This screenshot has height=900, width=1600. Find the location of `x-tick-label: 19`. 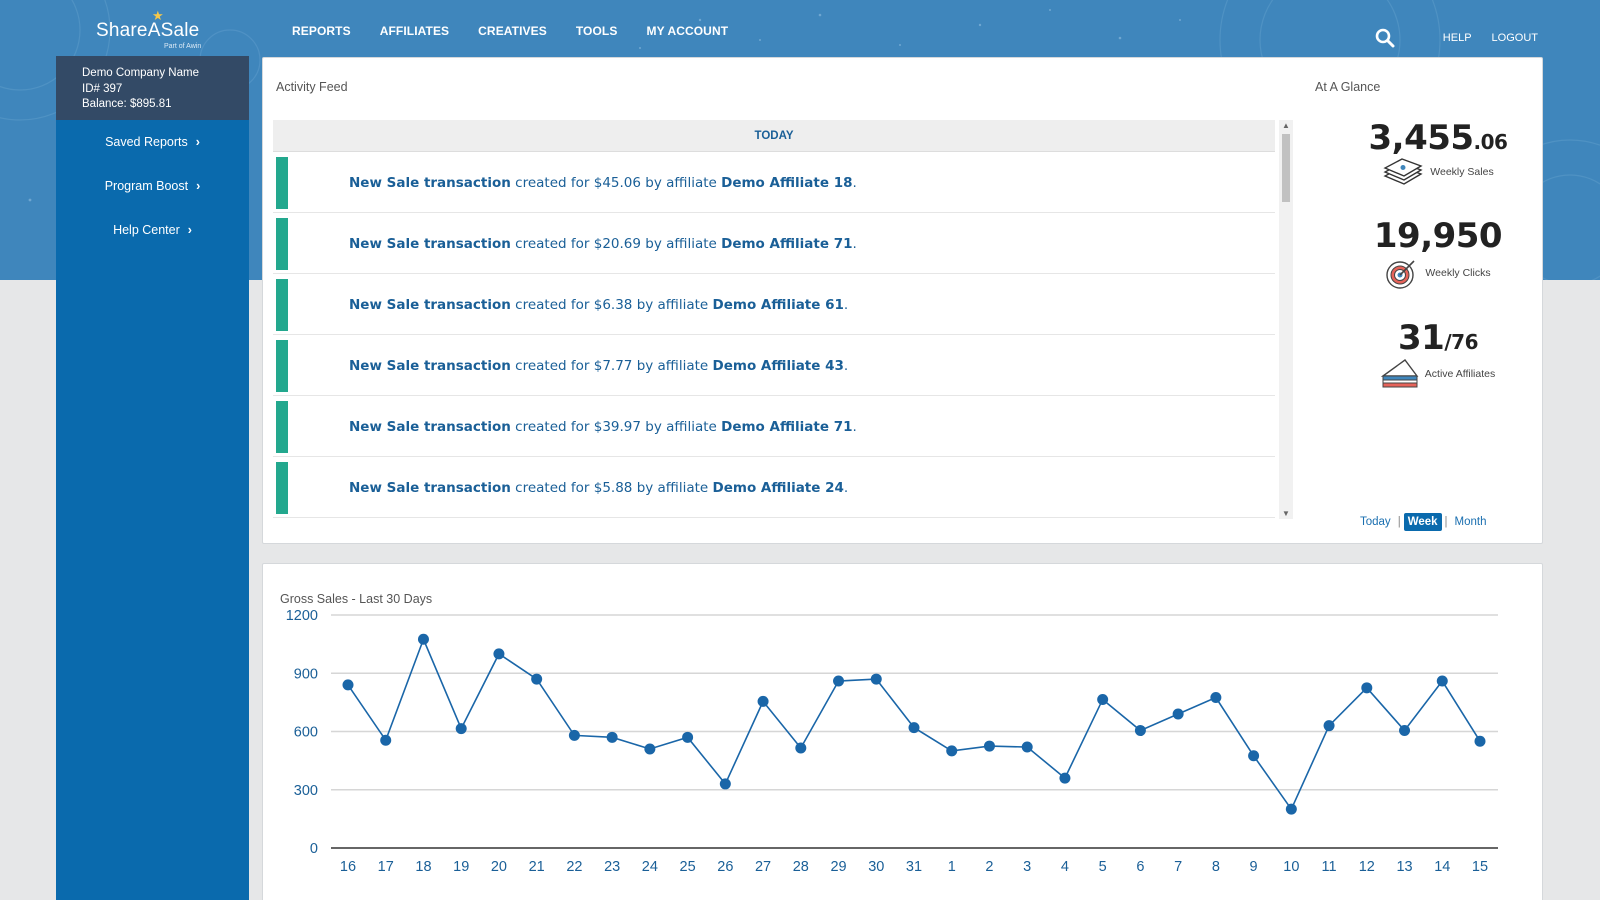

x-tick-label: 19 is located at coordinates (461, 867).